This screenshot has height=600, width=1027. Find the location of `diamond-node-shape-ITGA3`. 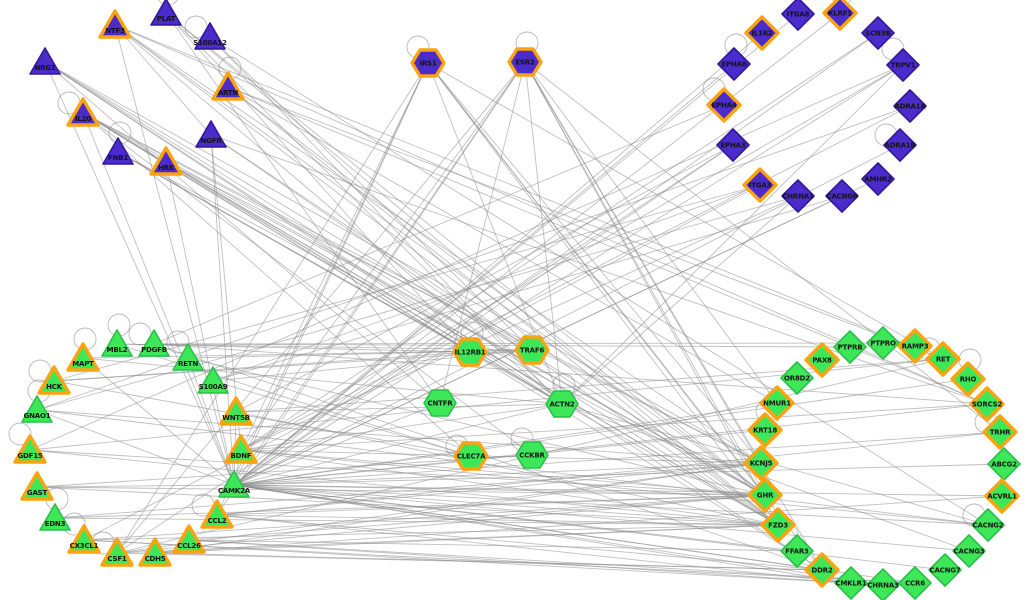

diamond-node-shape-ITGA3 is located at coordinates (760, 185).